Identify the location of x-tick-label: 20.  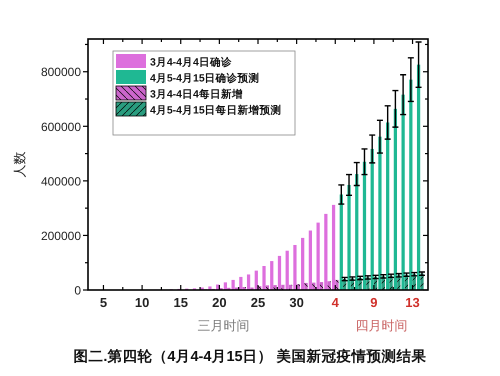
(219, 302).